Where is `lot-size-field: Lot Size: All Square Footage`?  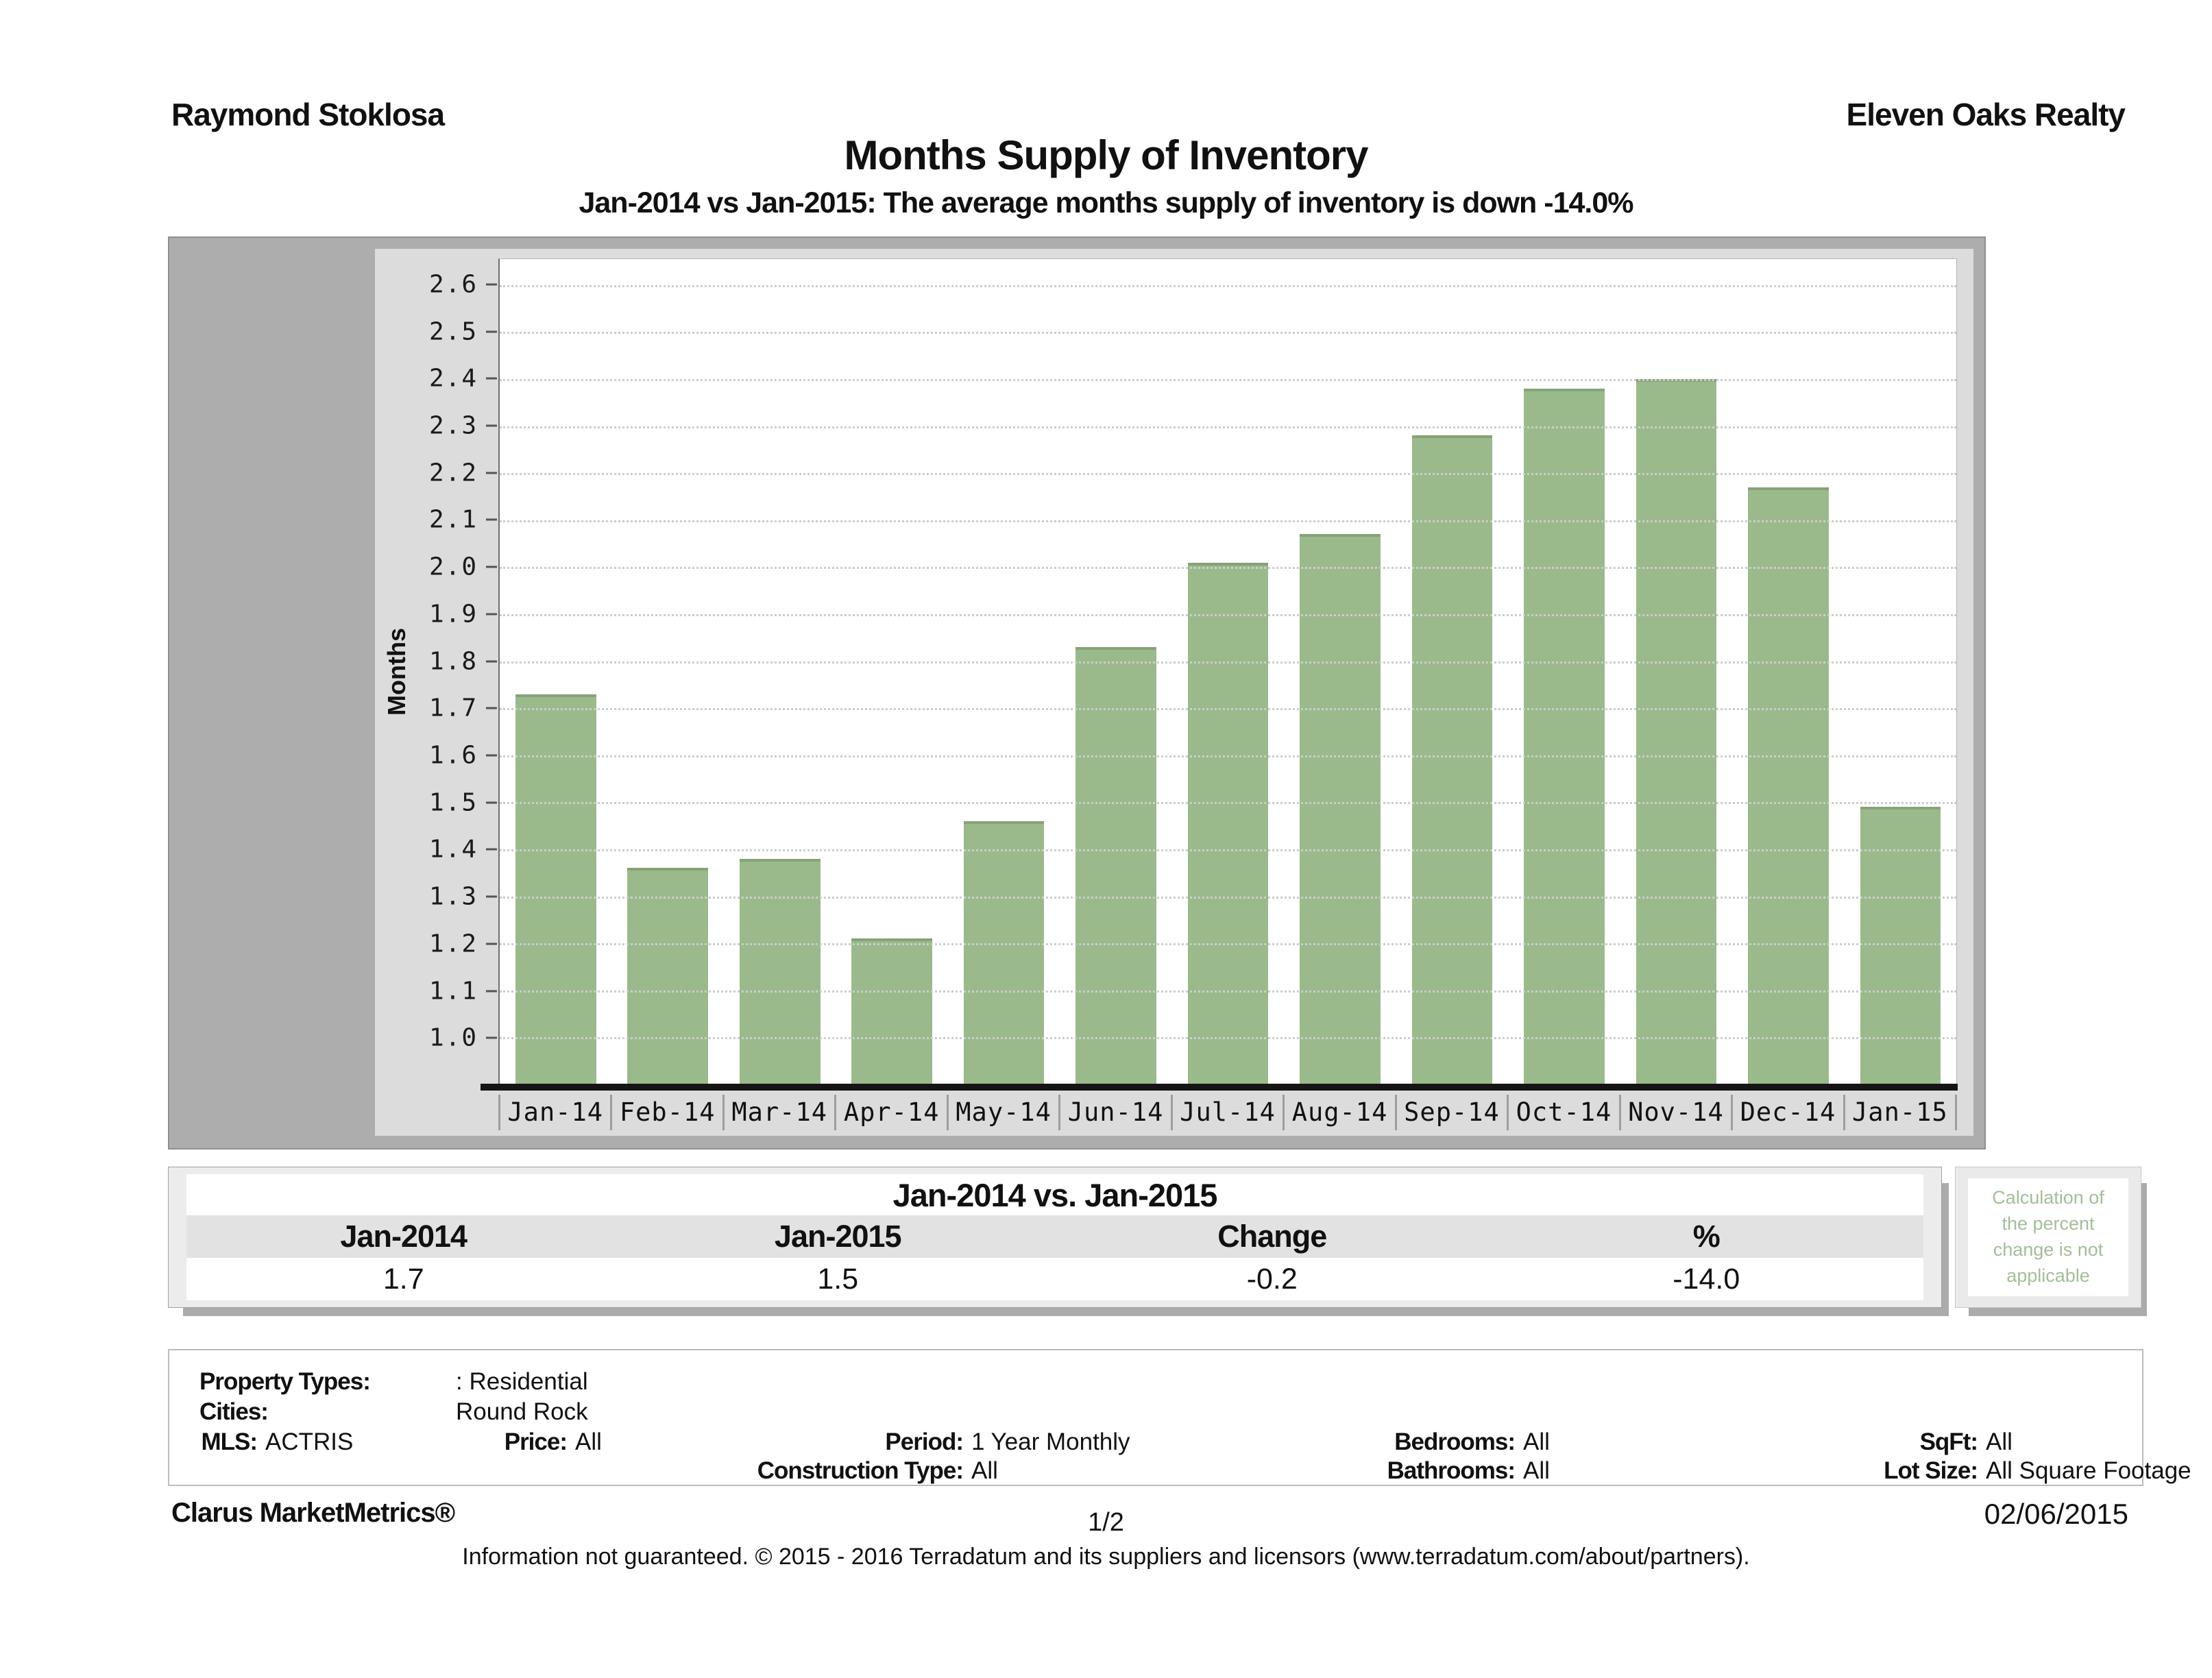
lot-size-field: Lot Size: All Square Footage is located at coordinates (2037, 1471).